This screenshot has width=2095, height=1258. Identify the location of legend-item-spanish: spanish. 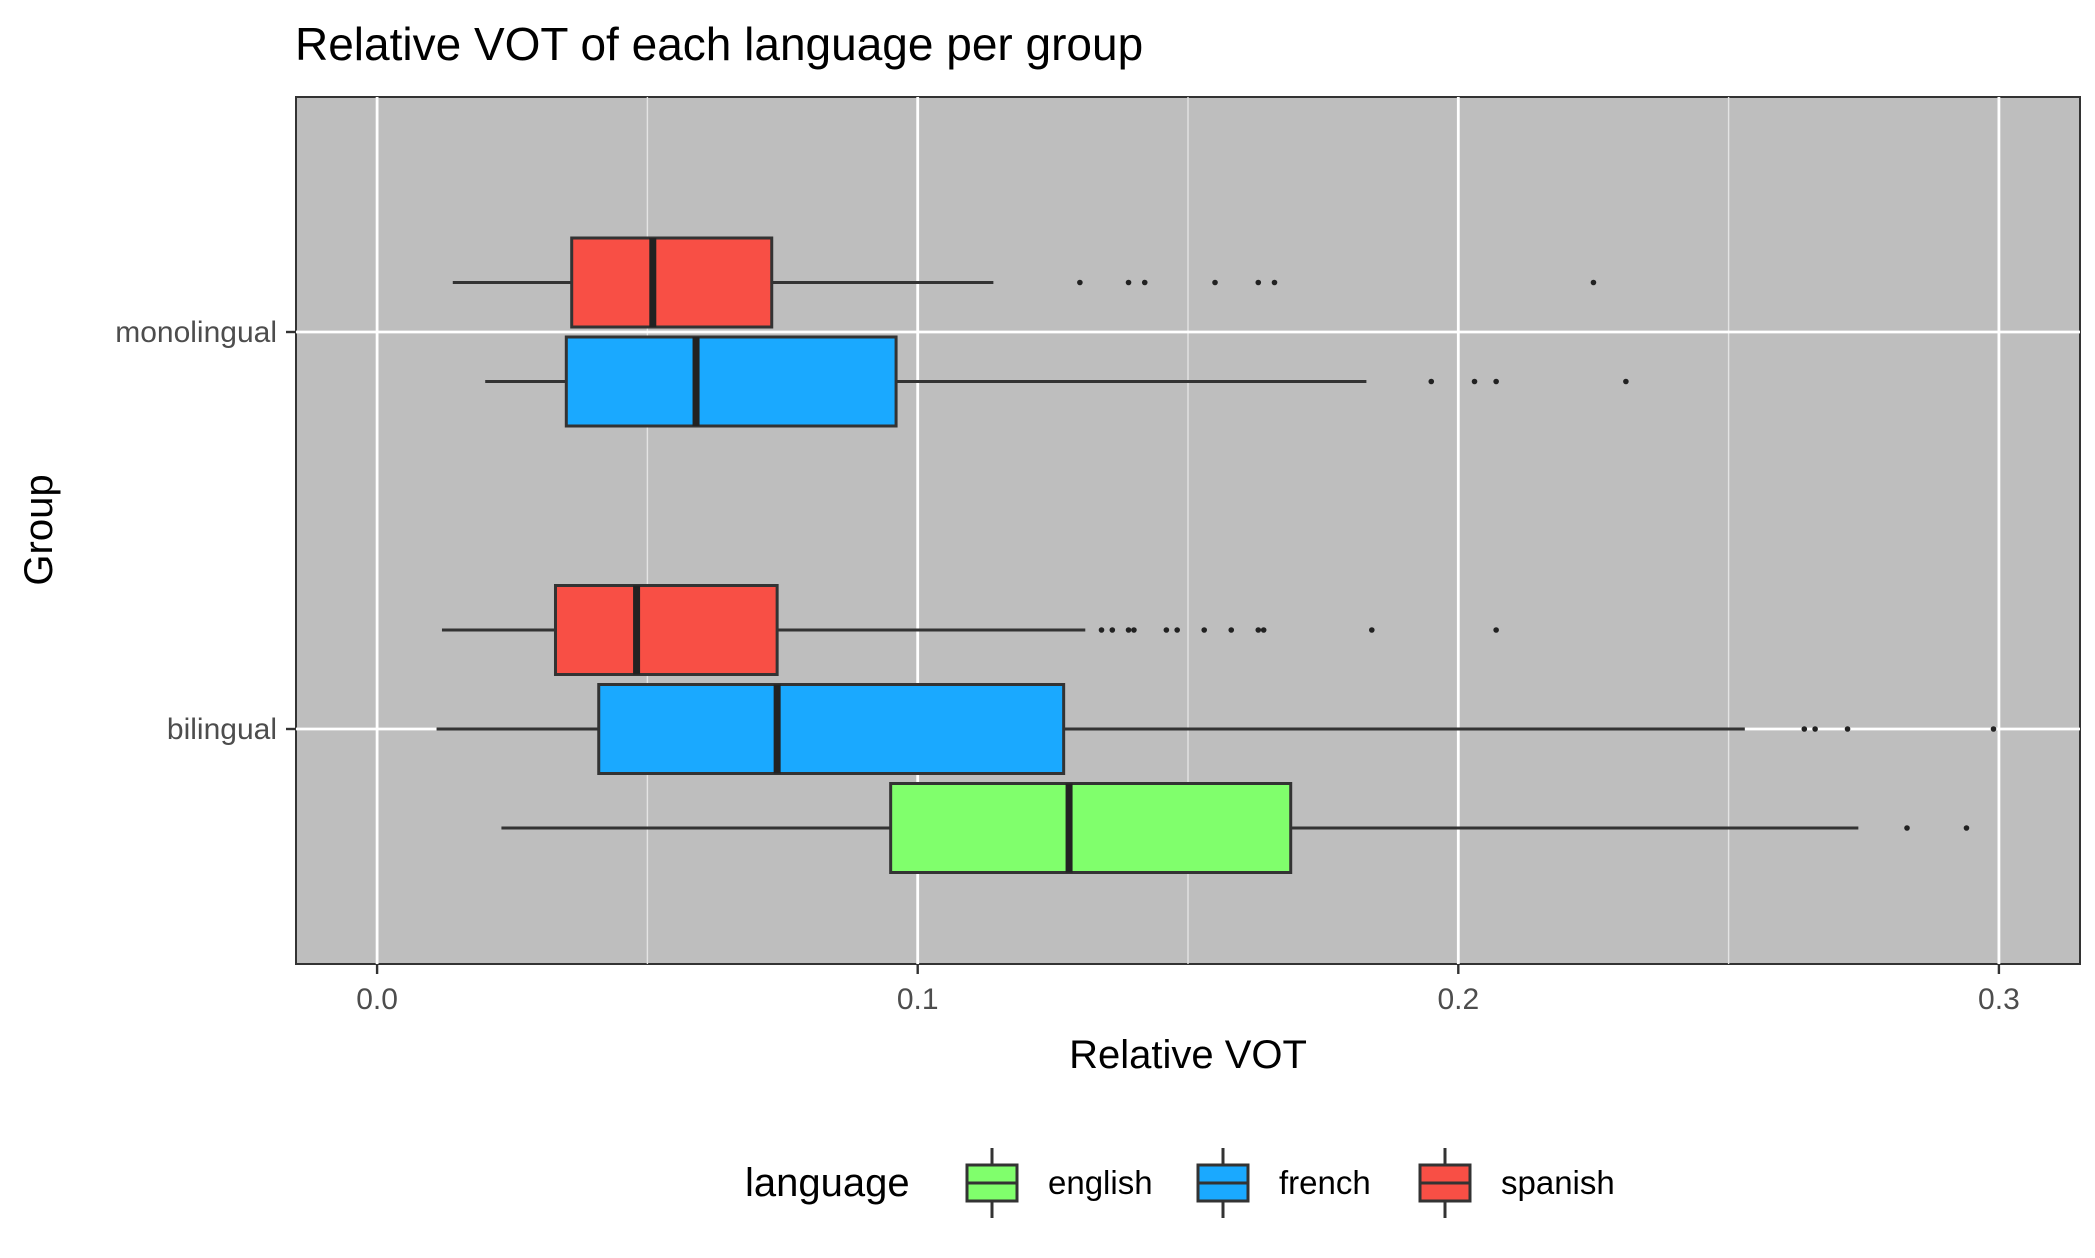
(1516, 1183).